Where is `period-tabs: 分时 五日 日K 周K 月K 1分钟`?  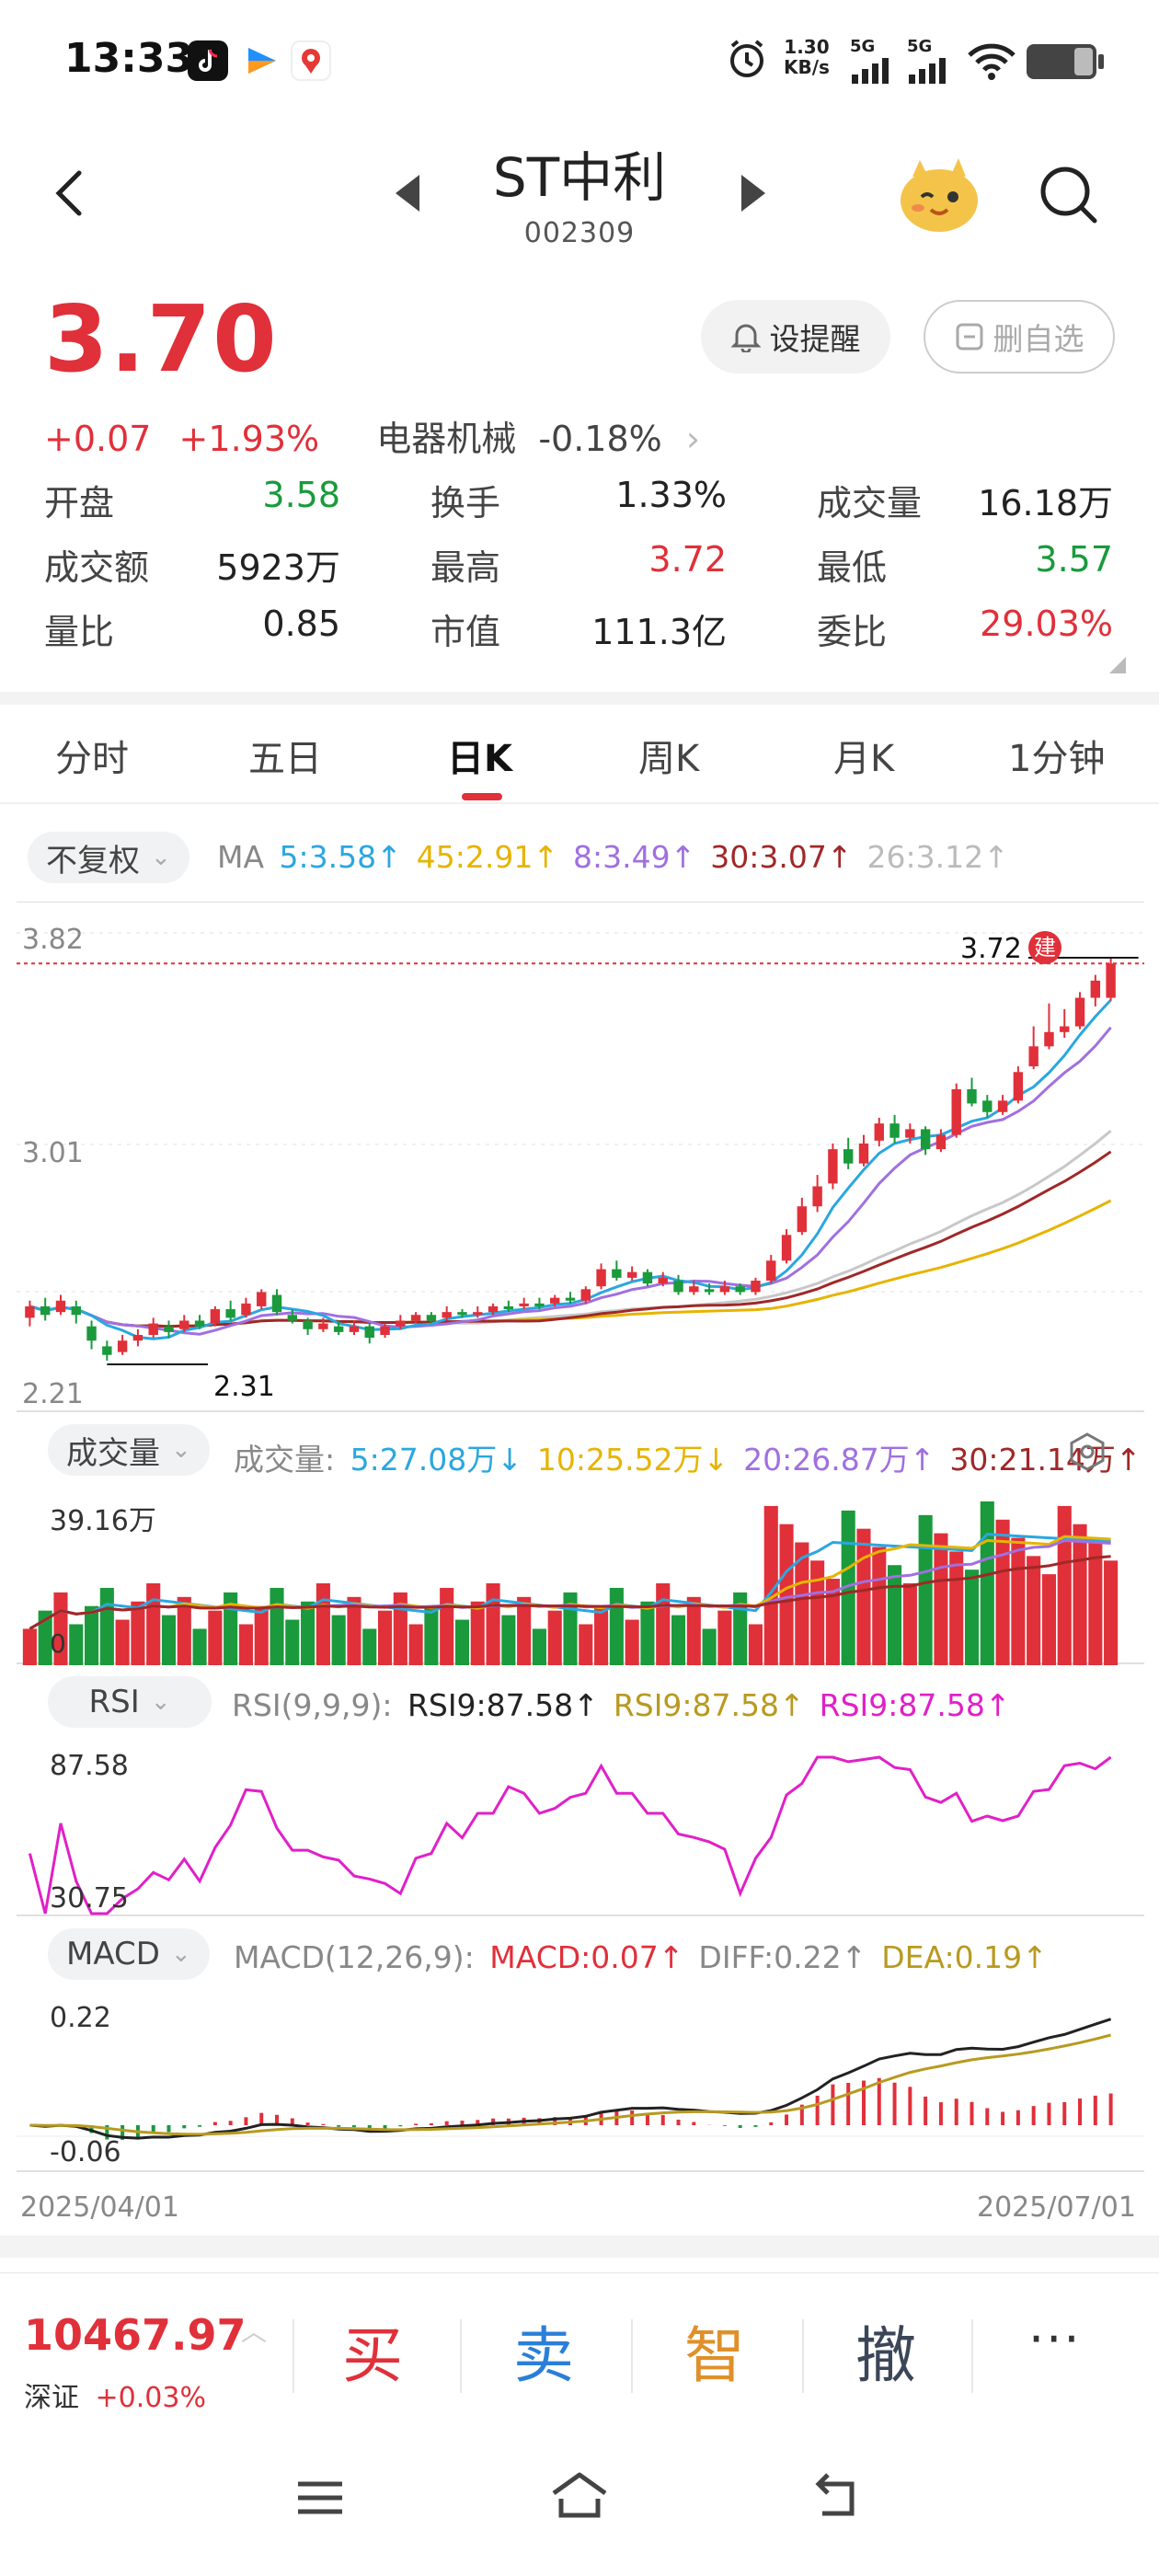
period-tabs: 分时 五日 日K 周K 月K 1分钟 is located at coordinates (579, 754).